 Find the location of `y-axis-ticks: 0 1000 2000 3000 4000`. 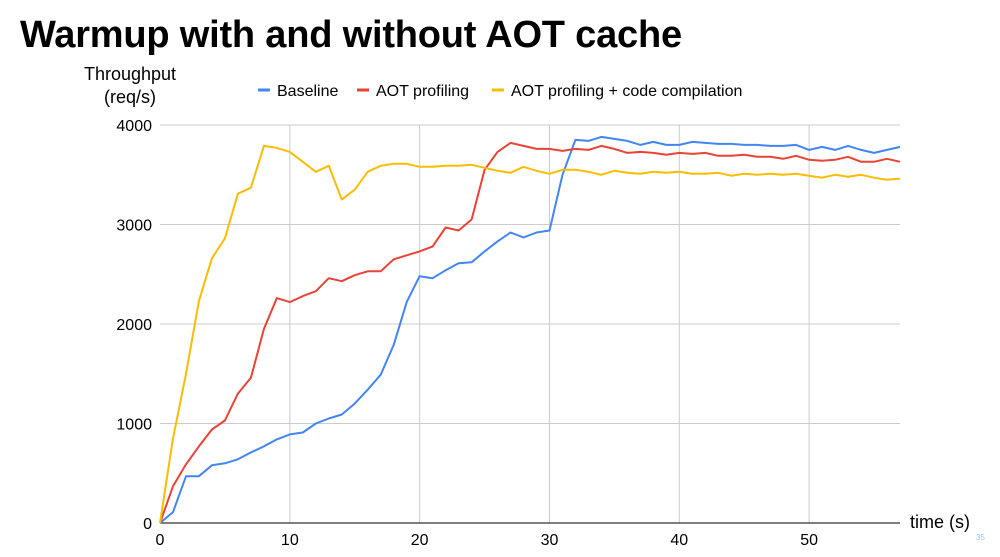

y-axis-ticks: 0 1000 2000 3000 4000 is located at coordinates (134, 325).